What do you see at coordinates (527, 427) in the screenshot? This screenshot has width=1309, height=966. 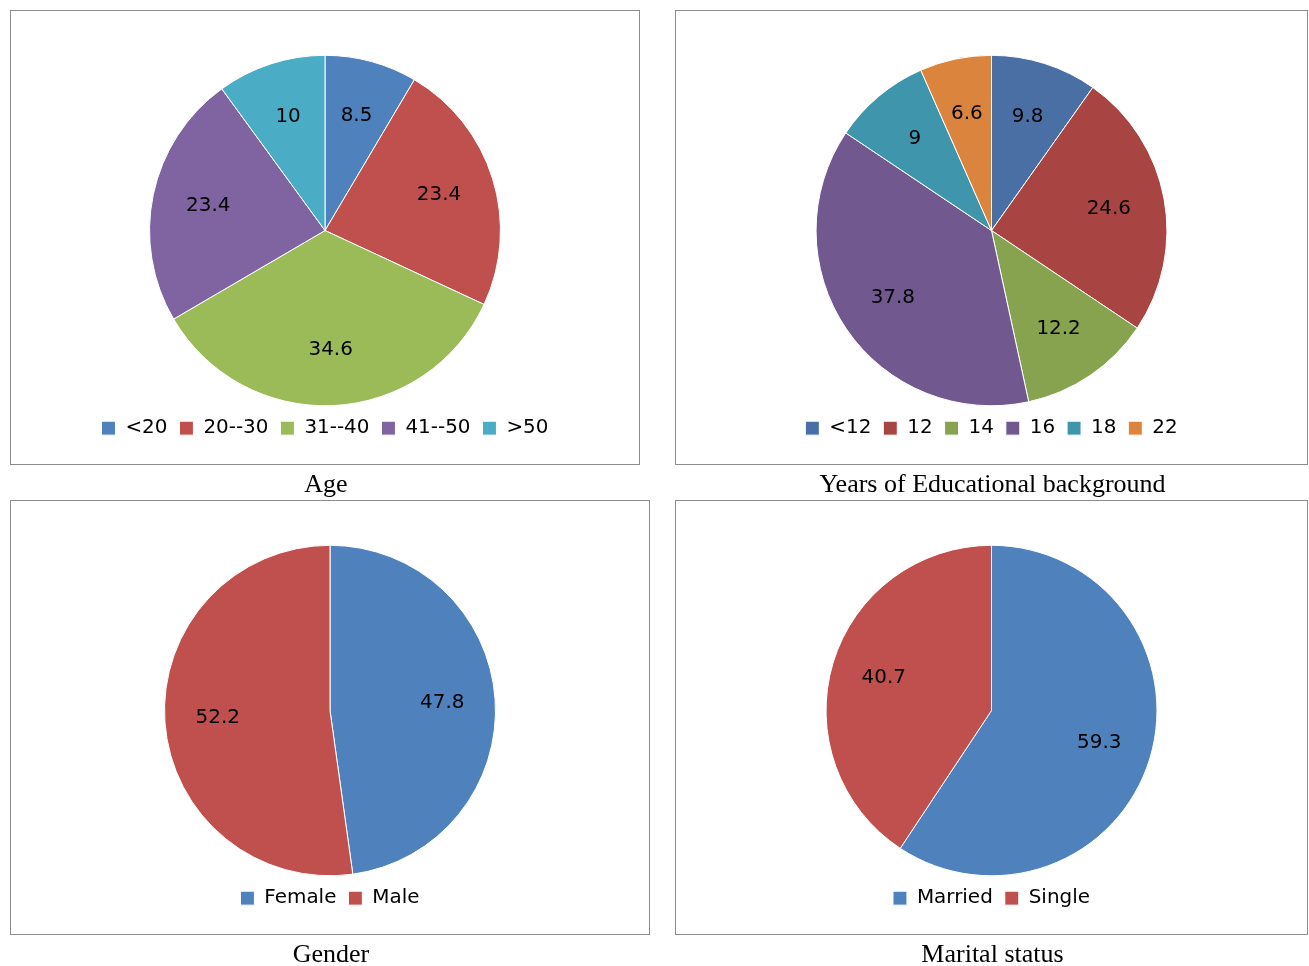 I see `legend-label: >50` at bounding box center [527, 427].